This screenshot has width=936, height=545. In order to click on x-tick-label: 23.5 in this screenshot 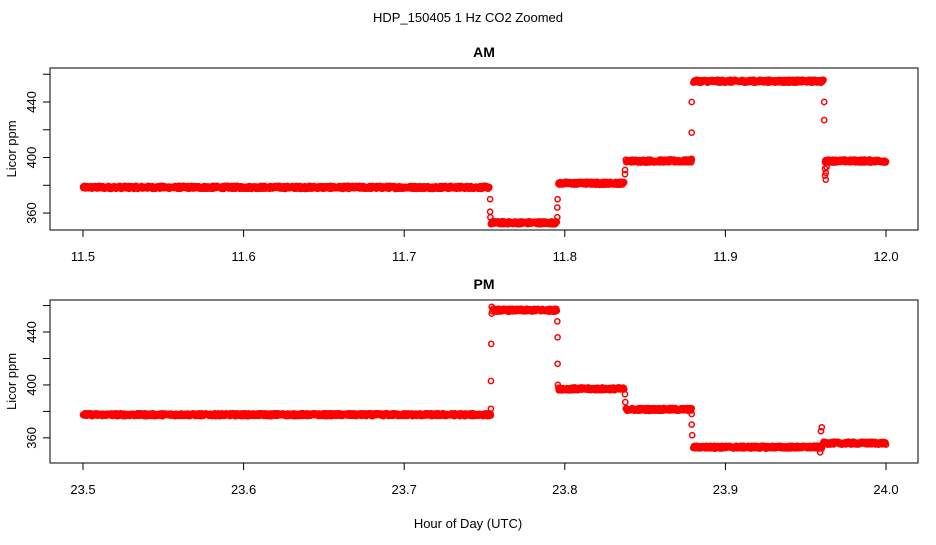, I will do `click(82, 489)`.